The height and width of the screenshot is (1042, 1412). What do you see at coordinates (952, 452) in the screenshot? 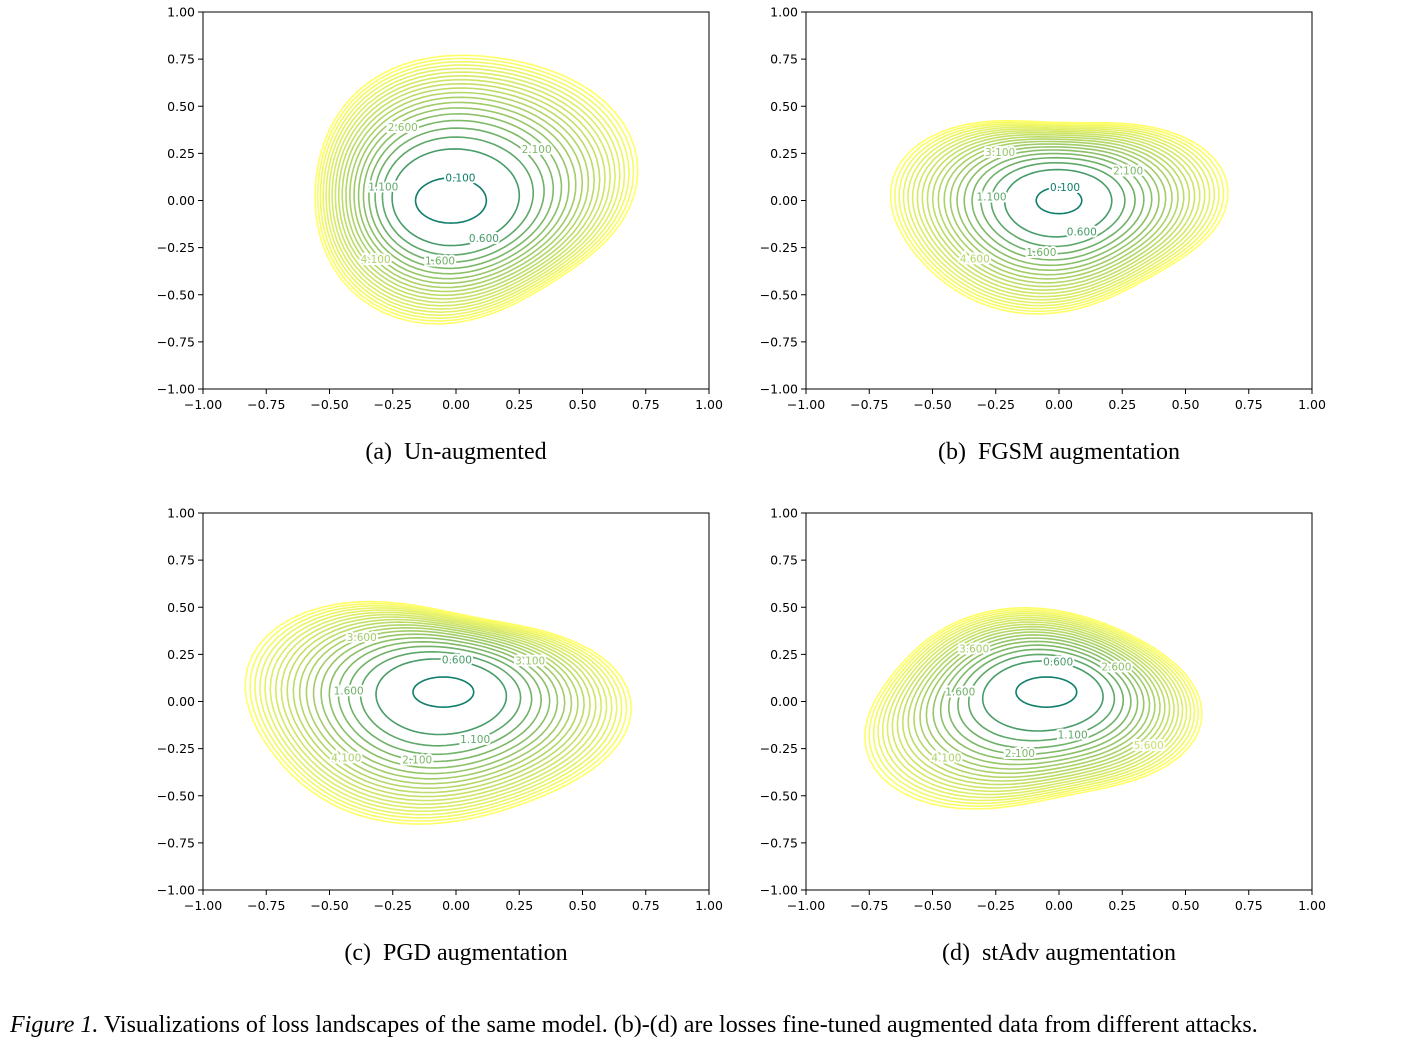
I see `subcaption-tag: (b)` at bounding box center [952, 452].